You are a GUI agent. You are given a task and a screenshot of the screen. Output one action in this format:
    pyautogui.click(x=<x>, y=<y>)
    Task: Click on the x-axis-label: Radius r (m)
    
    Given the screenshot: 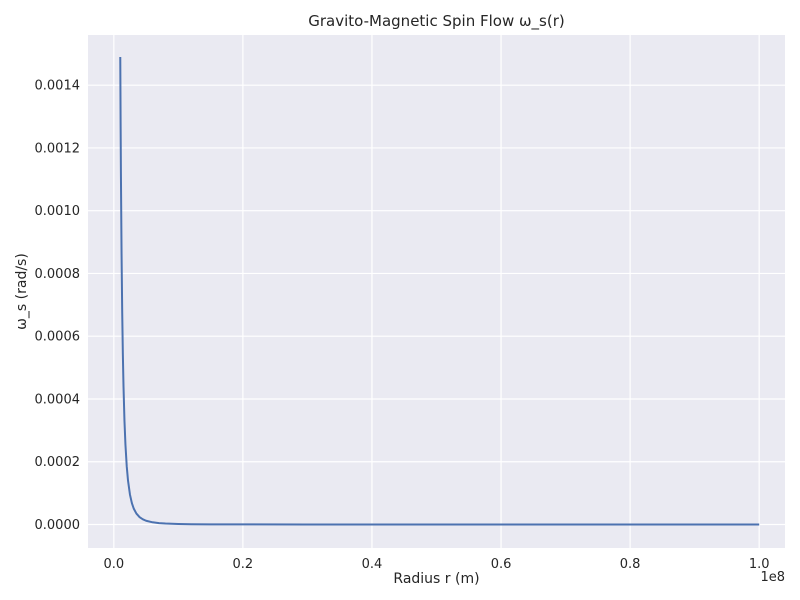 What is the action you would take?
    pyautogui.click(x=436, y=579)
    